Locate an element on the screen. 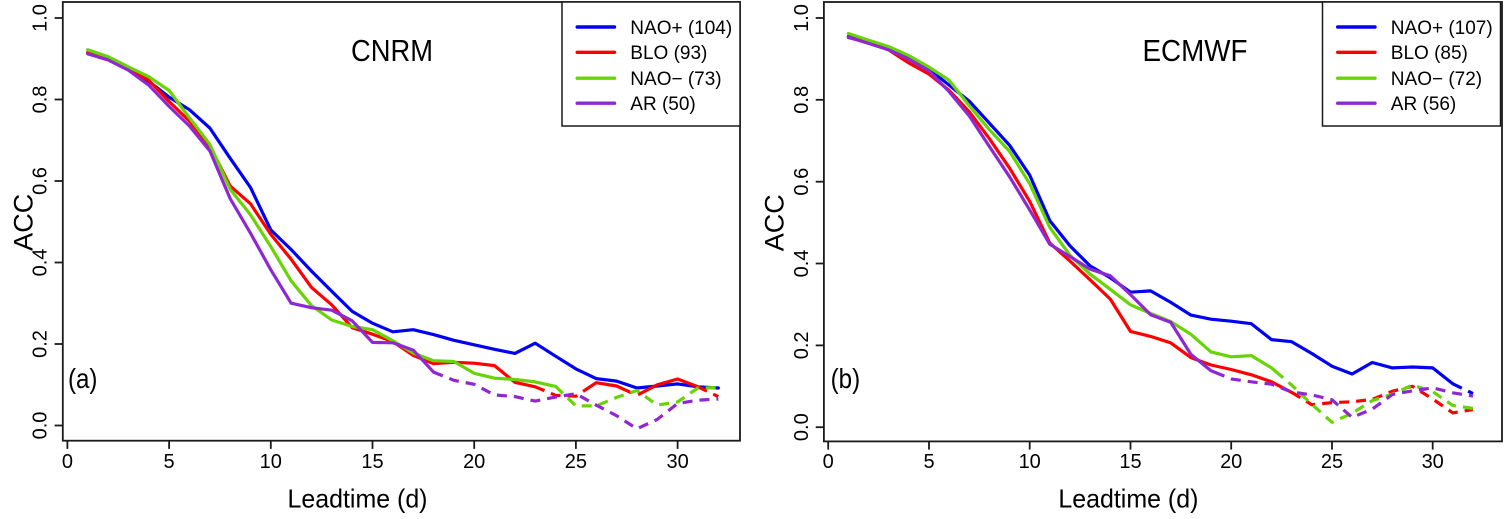 The width and height of the screenshot is (1504, 519). svg-text: NAO+ (104) is located at coordinates (681, 28).